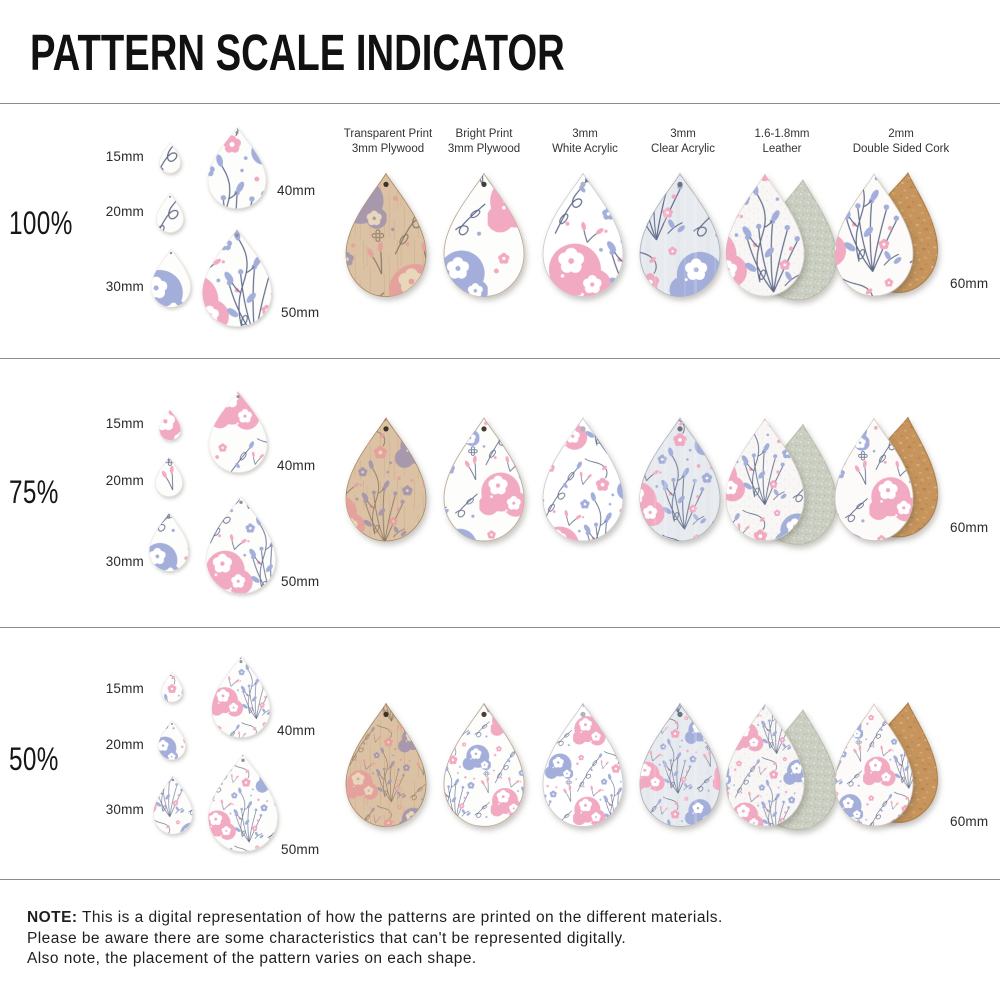 This screenshot has width=1000, height=1000. What do you see at coordinates (680, 235) in the screenshot?
I see `teardrop-100pct-60mm-clear-acrylic` at bounding box center [680, 235].